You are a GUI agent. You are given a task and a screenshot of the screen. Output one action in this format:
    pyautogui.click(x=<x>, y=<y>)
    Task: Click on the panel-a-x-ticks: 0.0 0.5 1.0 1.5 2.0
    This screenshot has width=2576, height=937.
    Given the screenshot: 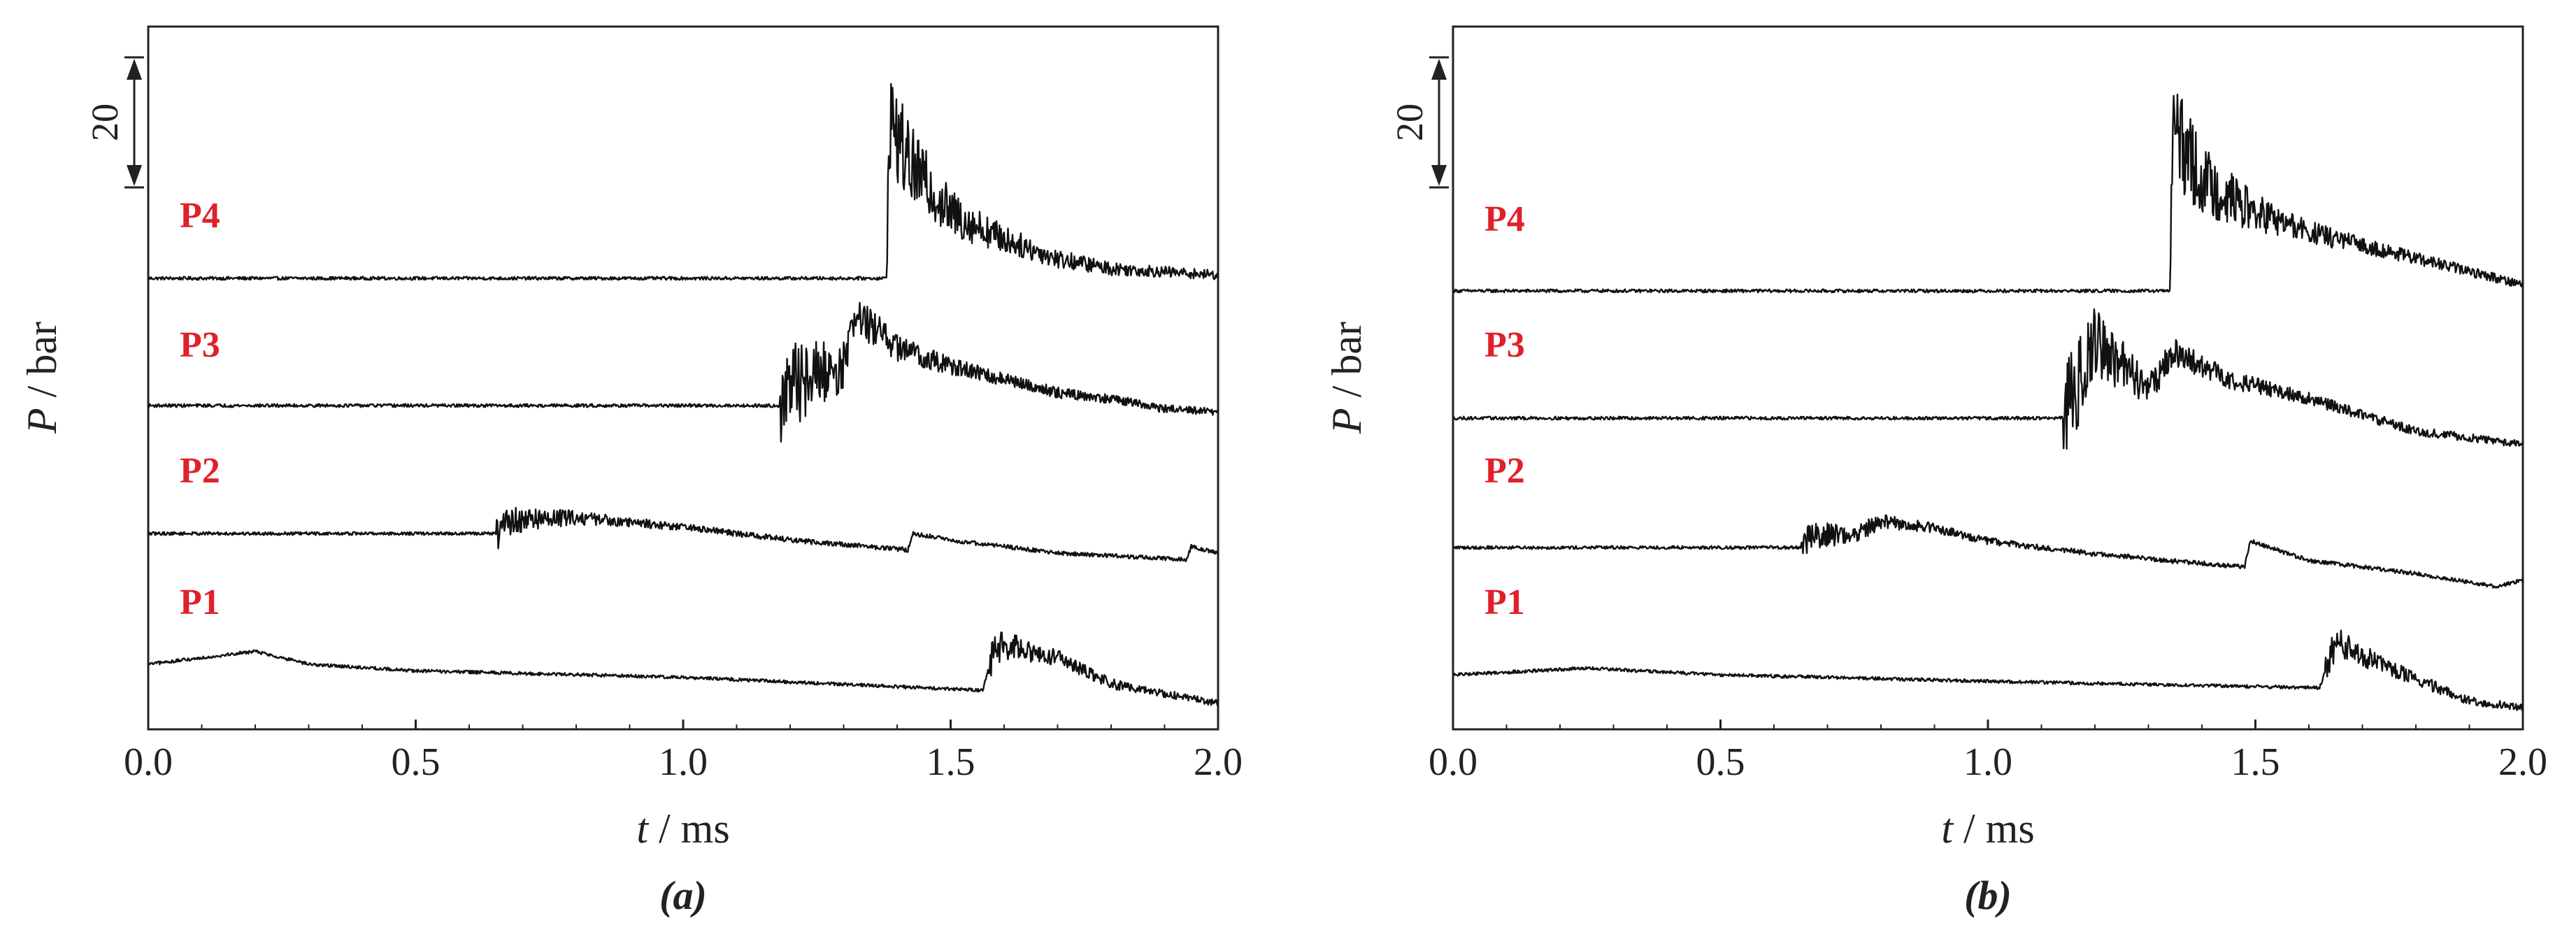 What is the action you would take?
    pyautogui.click(x=683, y=752)
    